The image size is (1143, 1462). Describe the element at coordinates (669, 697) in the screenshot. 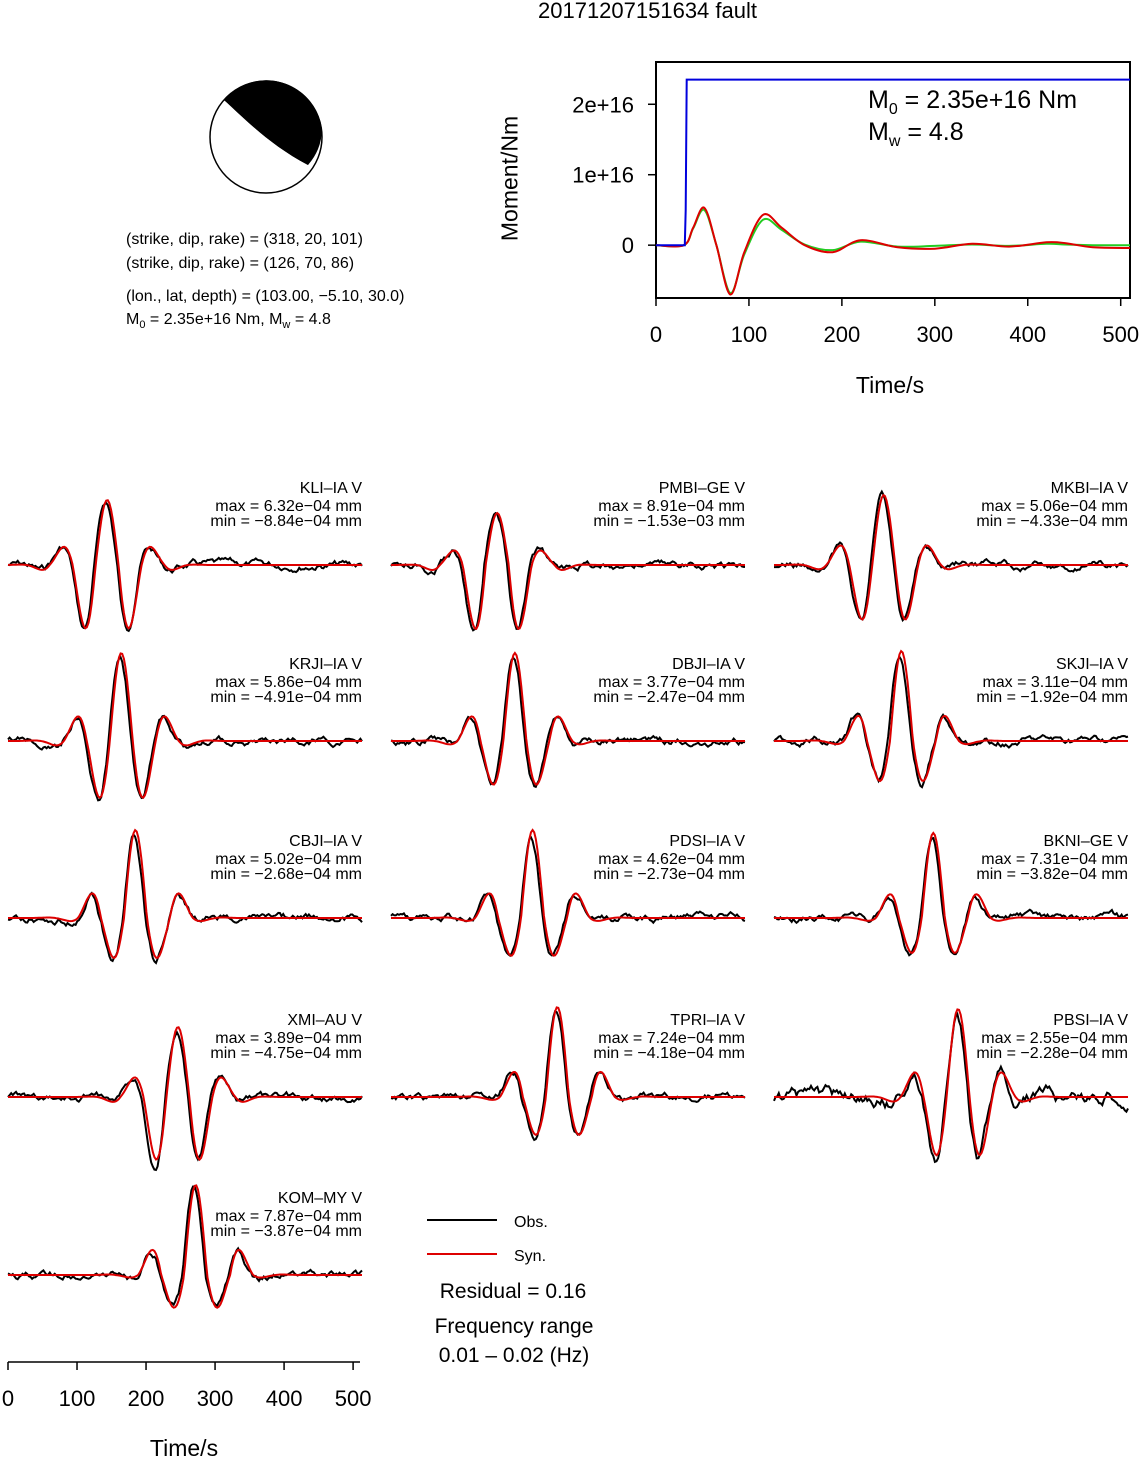

I see `station-min: min = −2.47e−04 mm` at that location.